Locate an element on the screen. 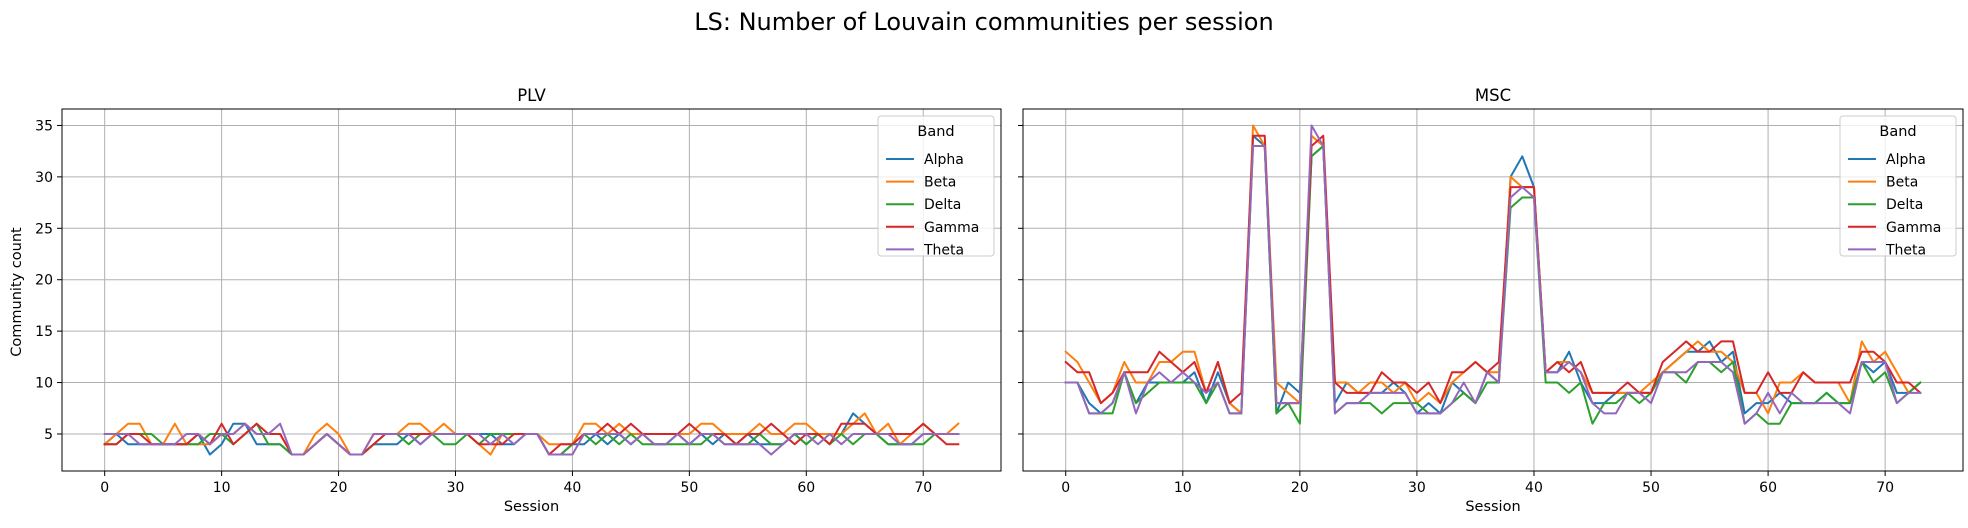 Image resolution: width=1968 pixels, height=528 pixels. plv-lines is located at coordinates (531, 434).